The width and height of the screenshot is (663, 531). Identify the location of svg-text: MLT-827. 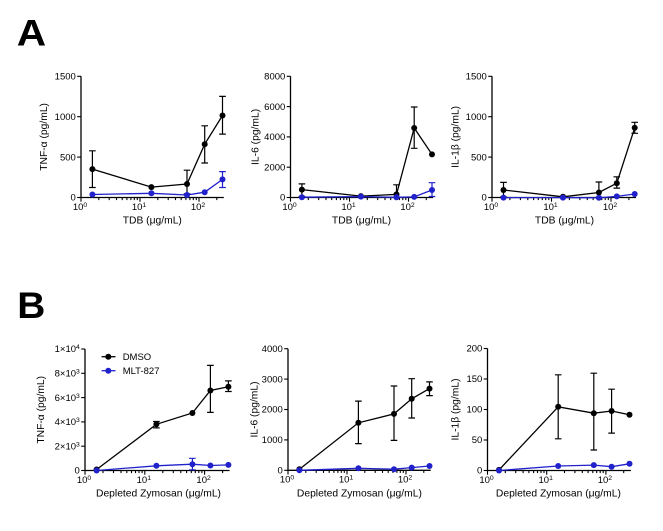
(141, 371).